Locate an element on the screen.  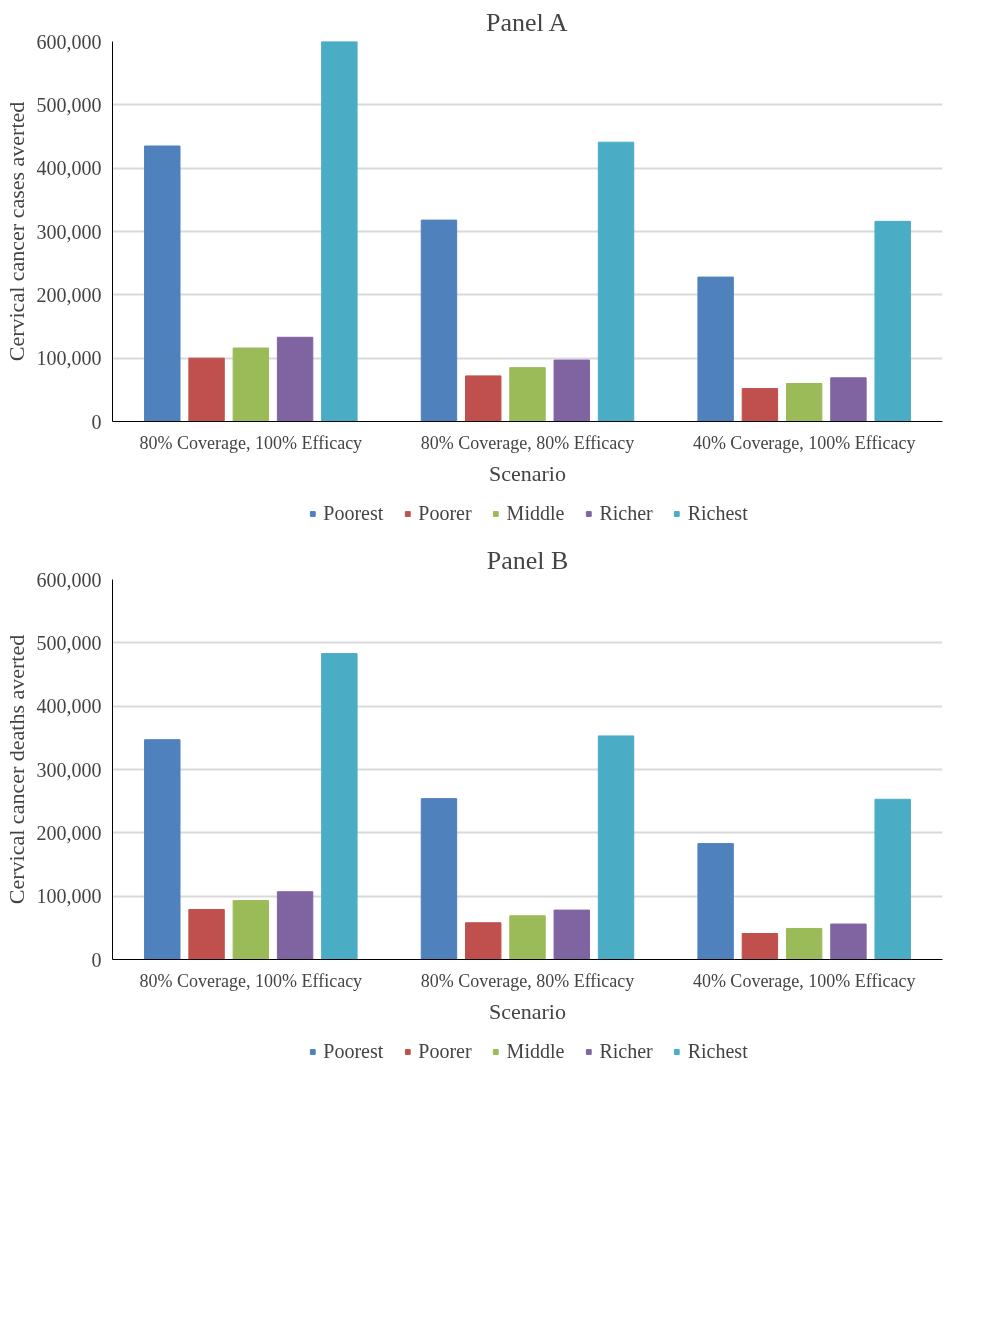
y-axis-title: Cervical cancer cases averted is located at coordinates (16, 231).